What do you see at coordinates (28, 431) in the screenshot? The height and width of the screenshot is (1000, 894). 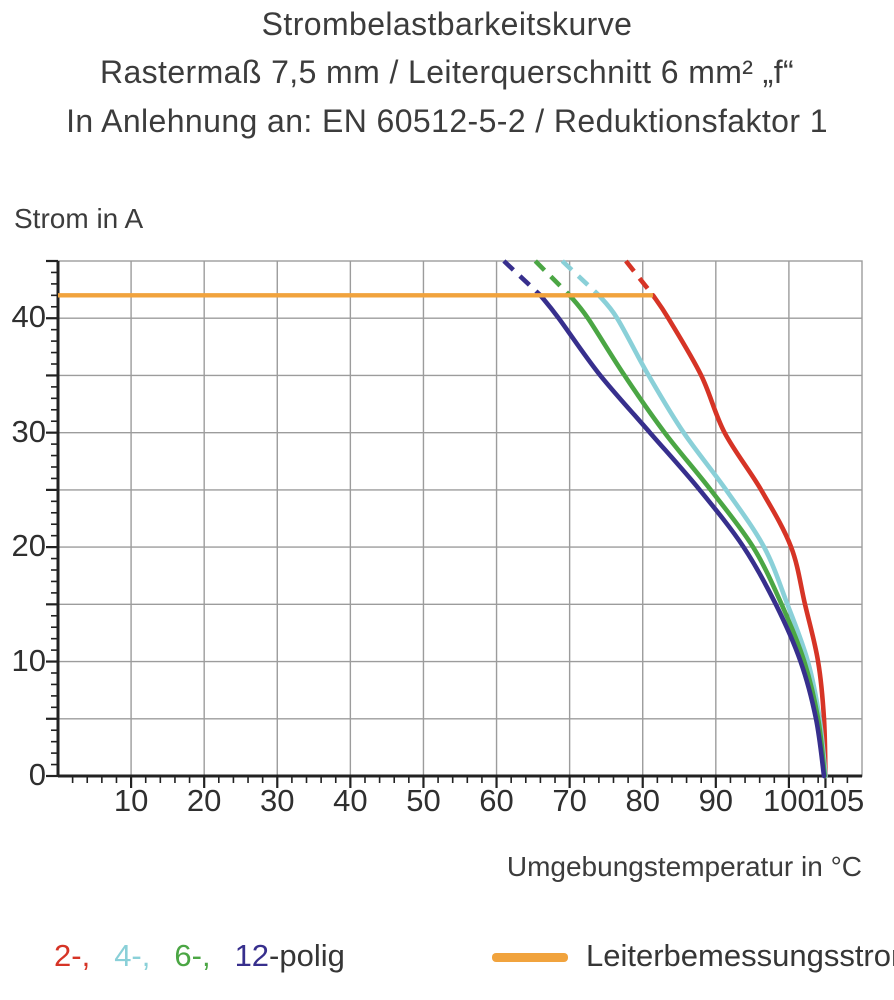 I see `y-tick-label: 30` at bounding box center [28, 431].